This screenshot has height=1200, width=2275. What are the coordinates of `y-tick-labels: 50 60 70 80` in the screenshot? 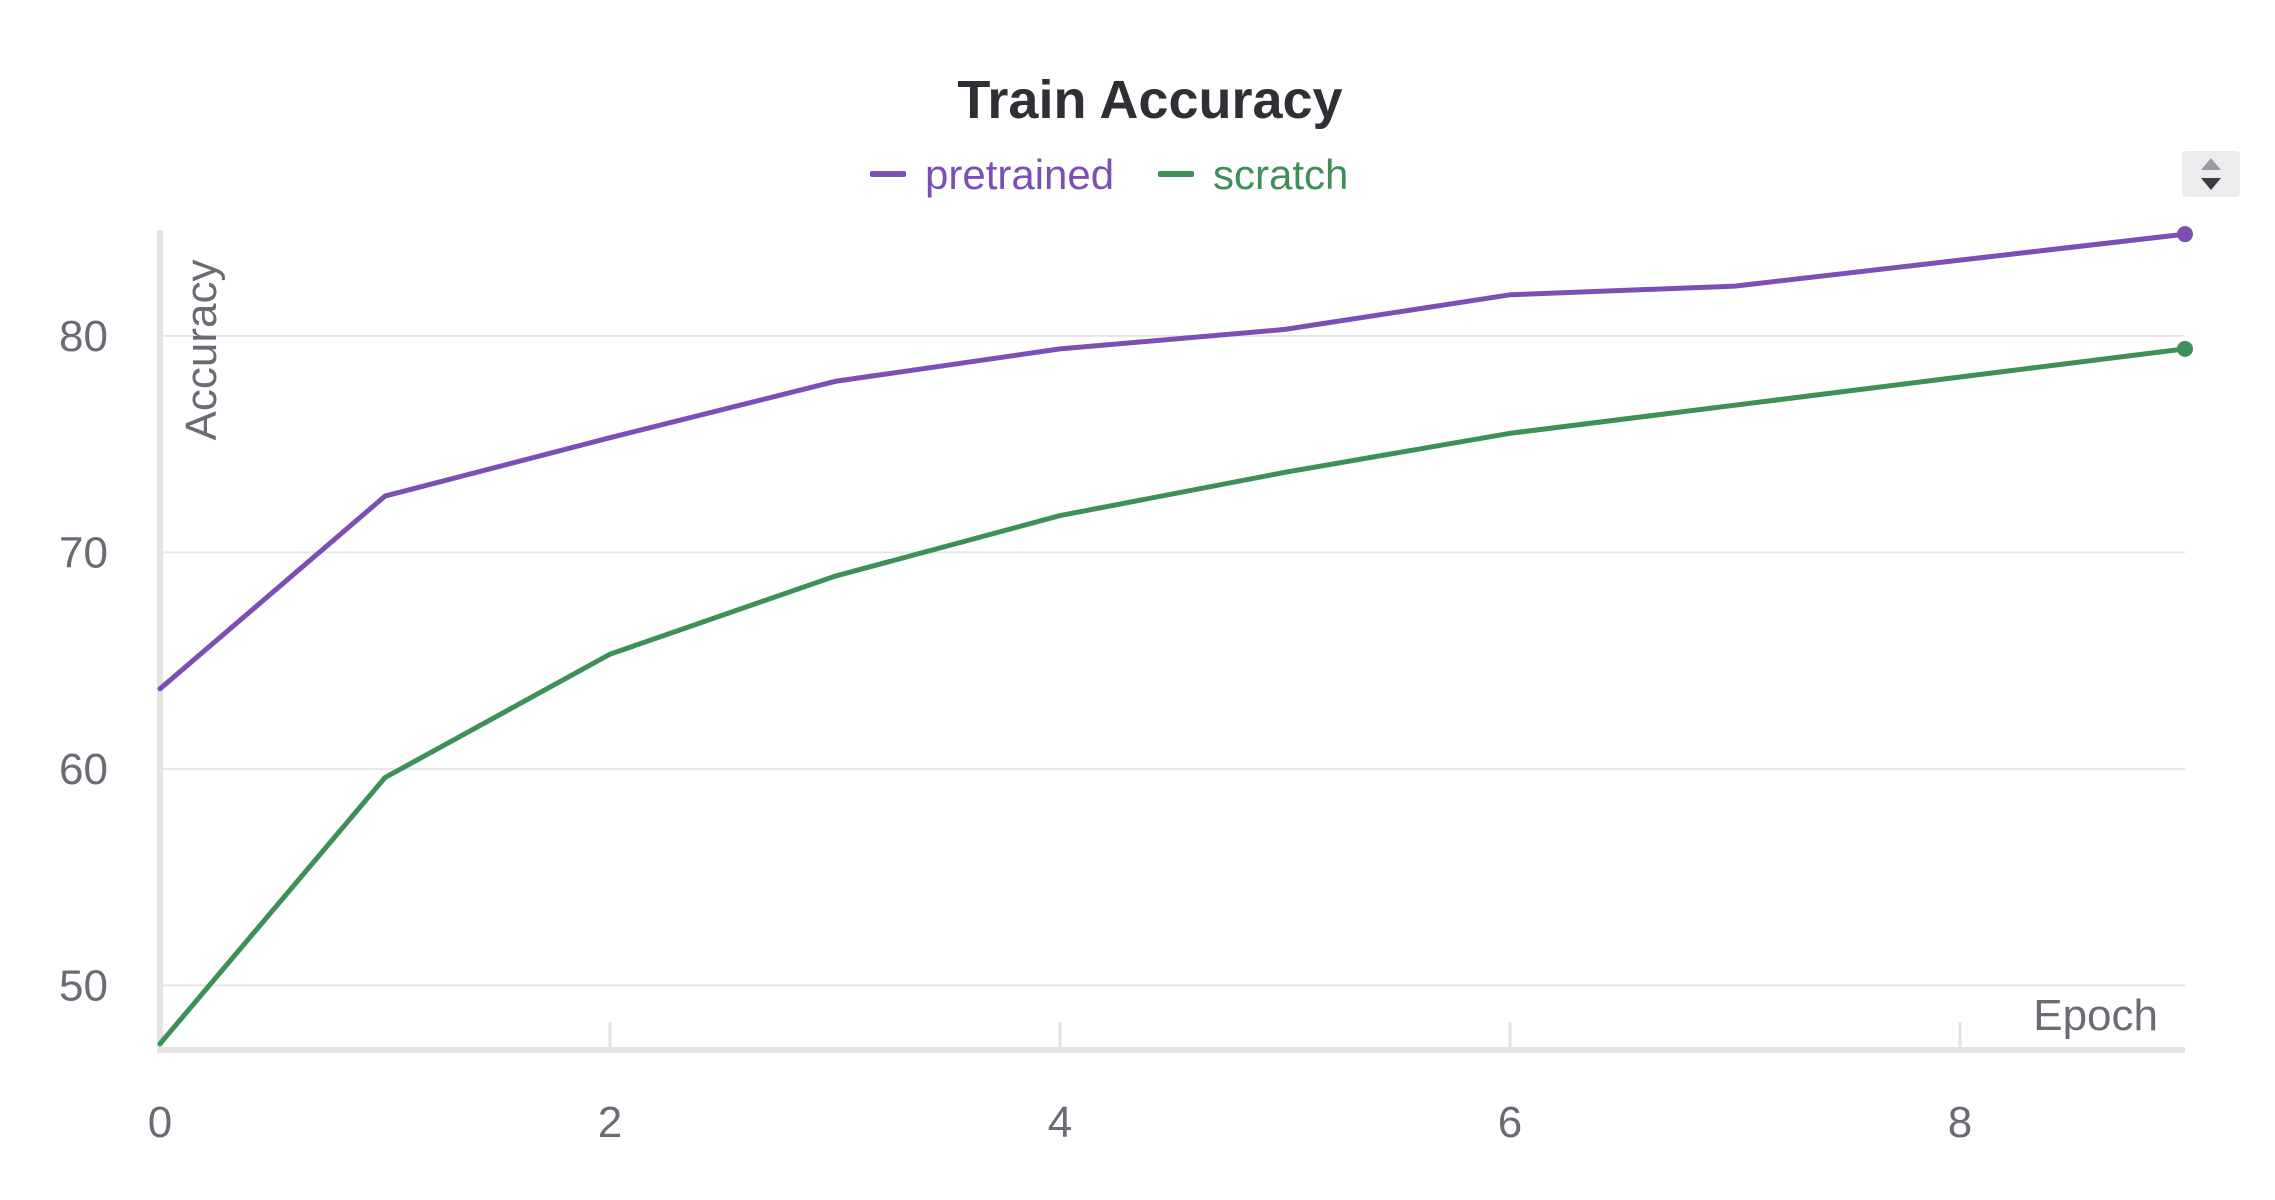 It's located at (83, 661).